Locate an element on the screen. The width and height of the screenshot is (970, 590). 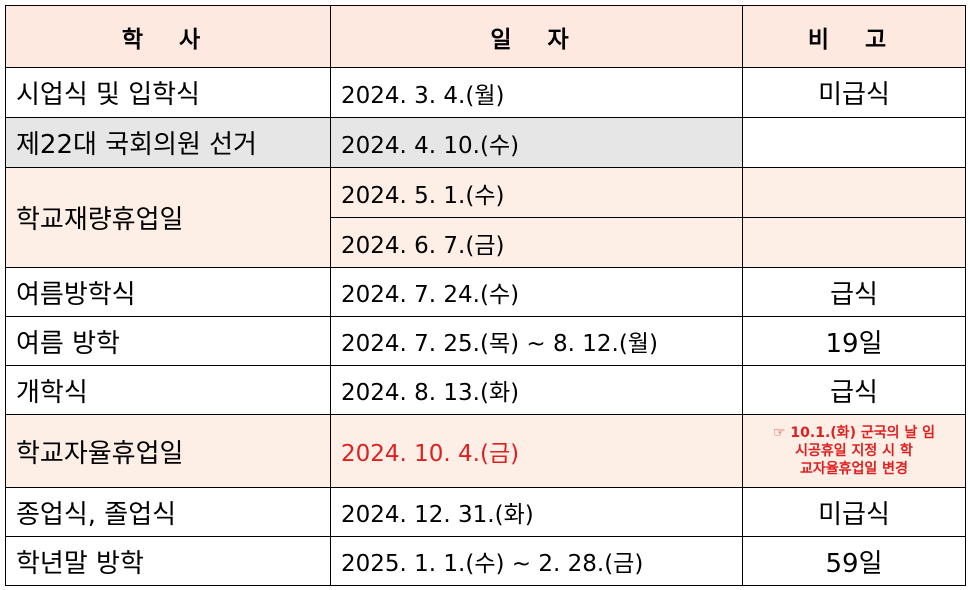
header-event: 학 사 is located at coordinates (168, 36).